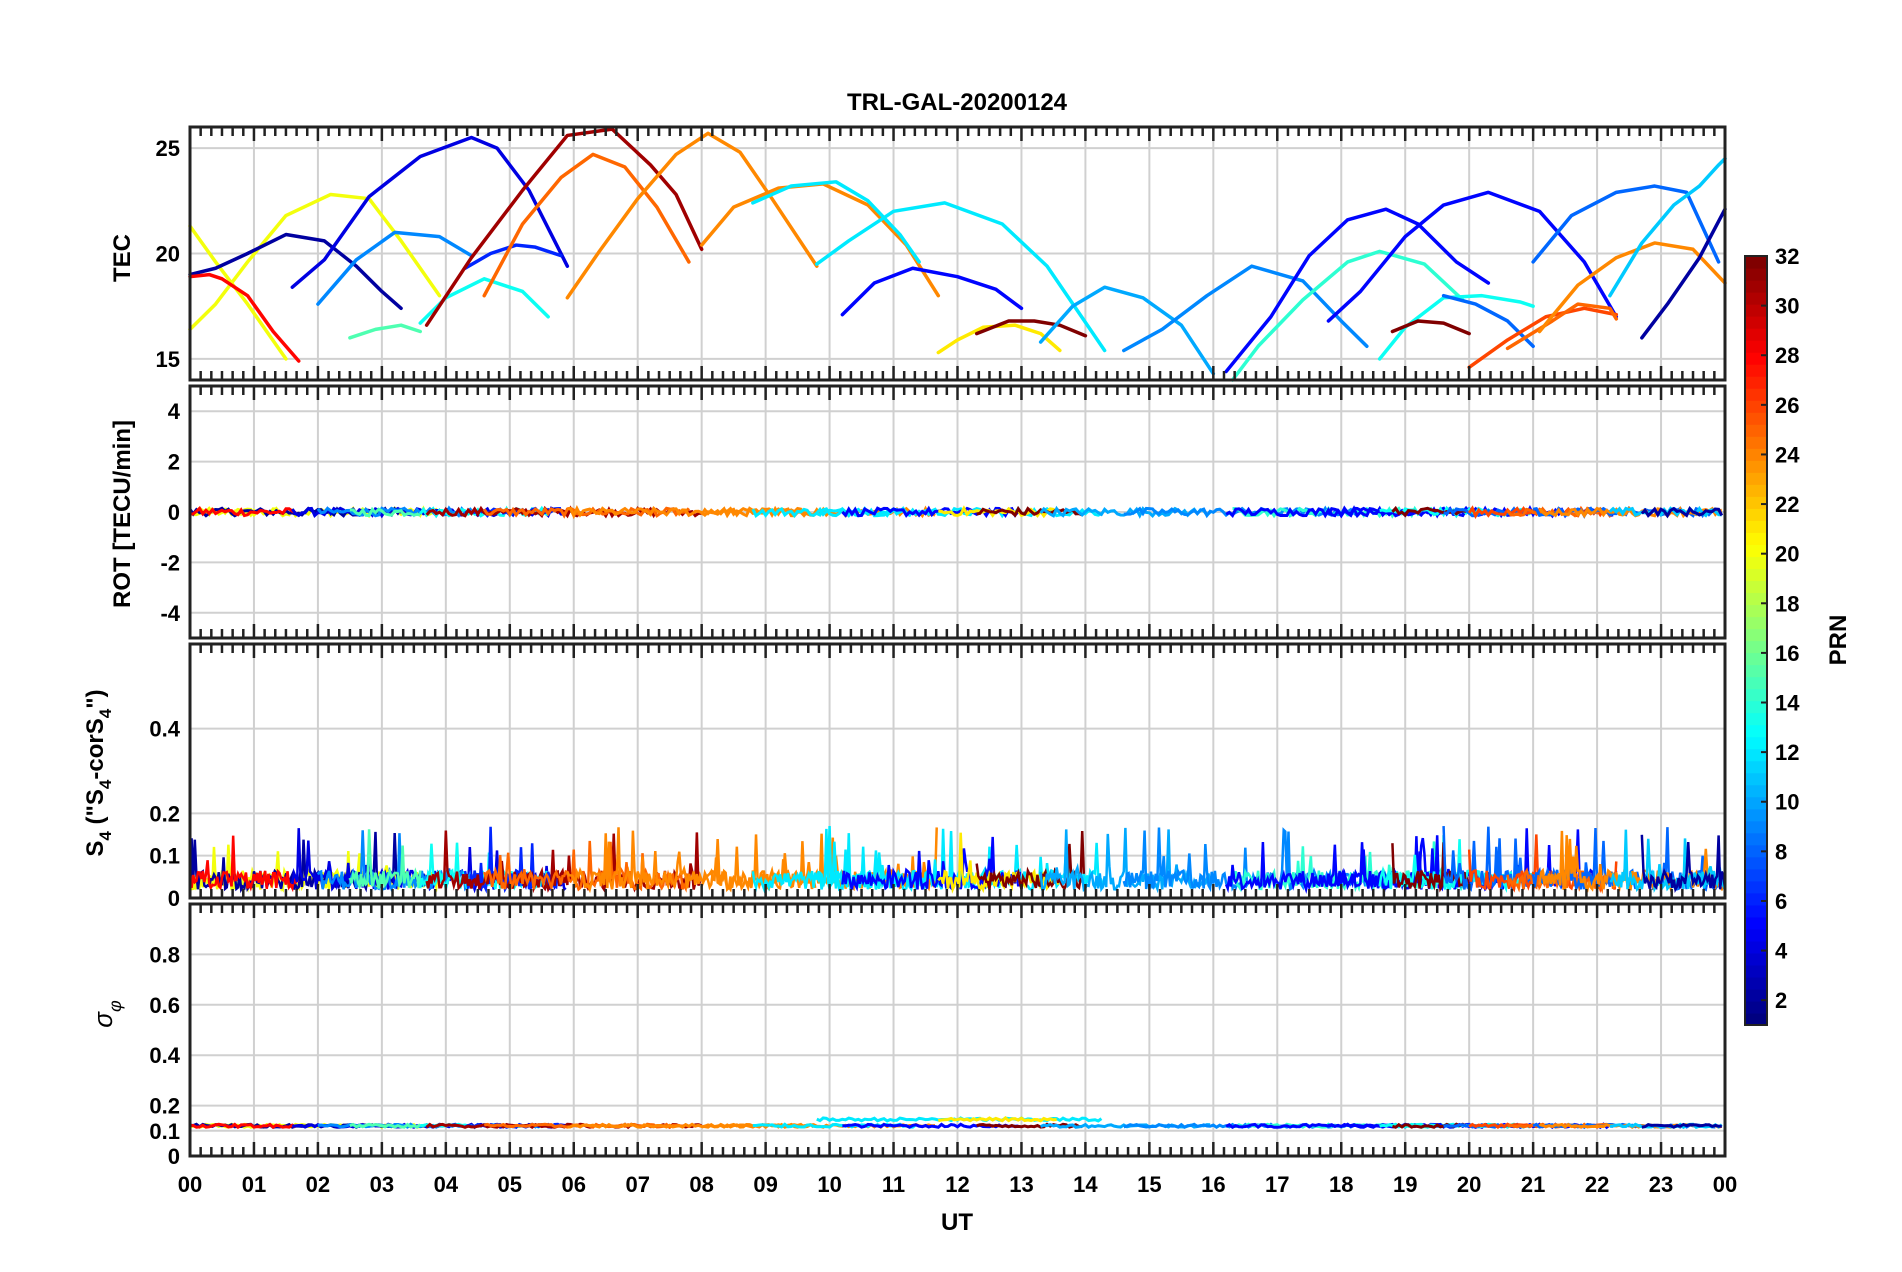 The width and height of the screenshot is (1902, 1272). I want to click on s4-y-tick-label: 0.2, so click(164, 813).